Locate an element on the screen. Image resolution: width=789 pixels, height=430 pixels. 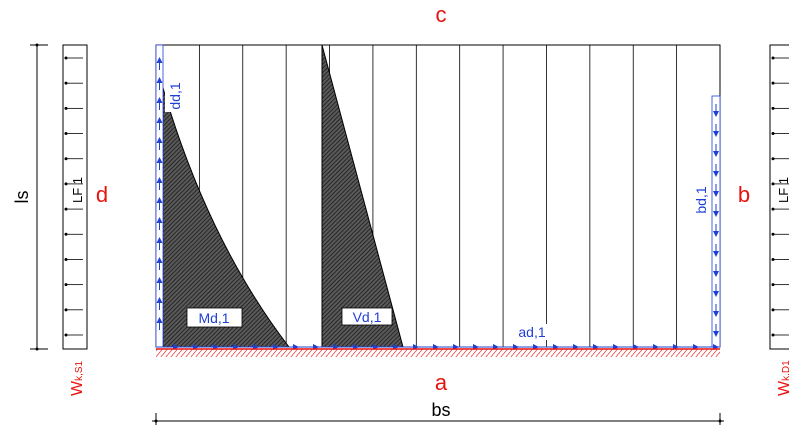
md1-label-box: Md,1 is located at coordinates (214, 317).